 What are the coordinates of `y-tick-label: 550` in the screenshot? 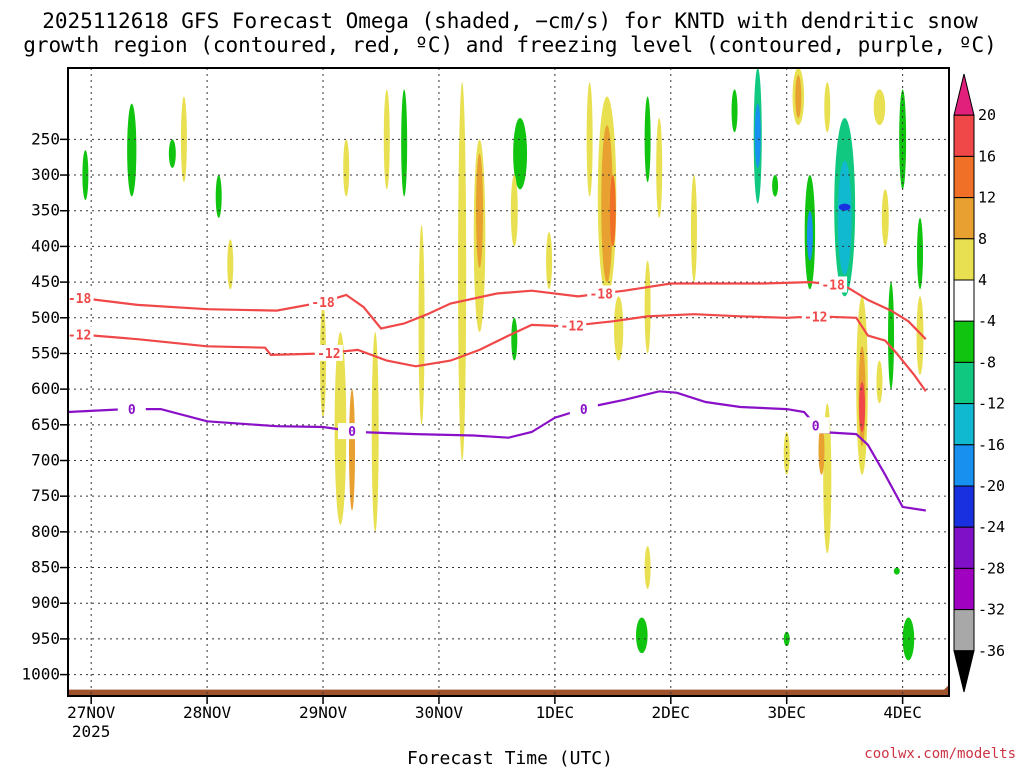 It's located at (45, 352).